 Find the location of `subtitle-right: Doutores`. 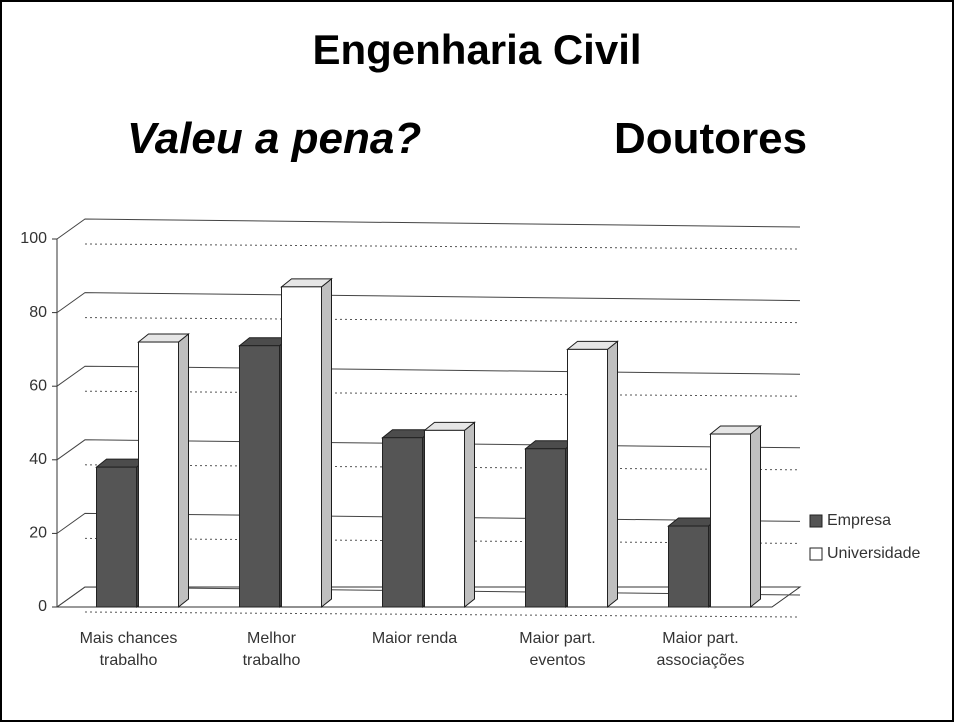

subtitle-right: Doutores is located at coordinates (711, 138).